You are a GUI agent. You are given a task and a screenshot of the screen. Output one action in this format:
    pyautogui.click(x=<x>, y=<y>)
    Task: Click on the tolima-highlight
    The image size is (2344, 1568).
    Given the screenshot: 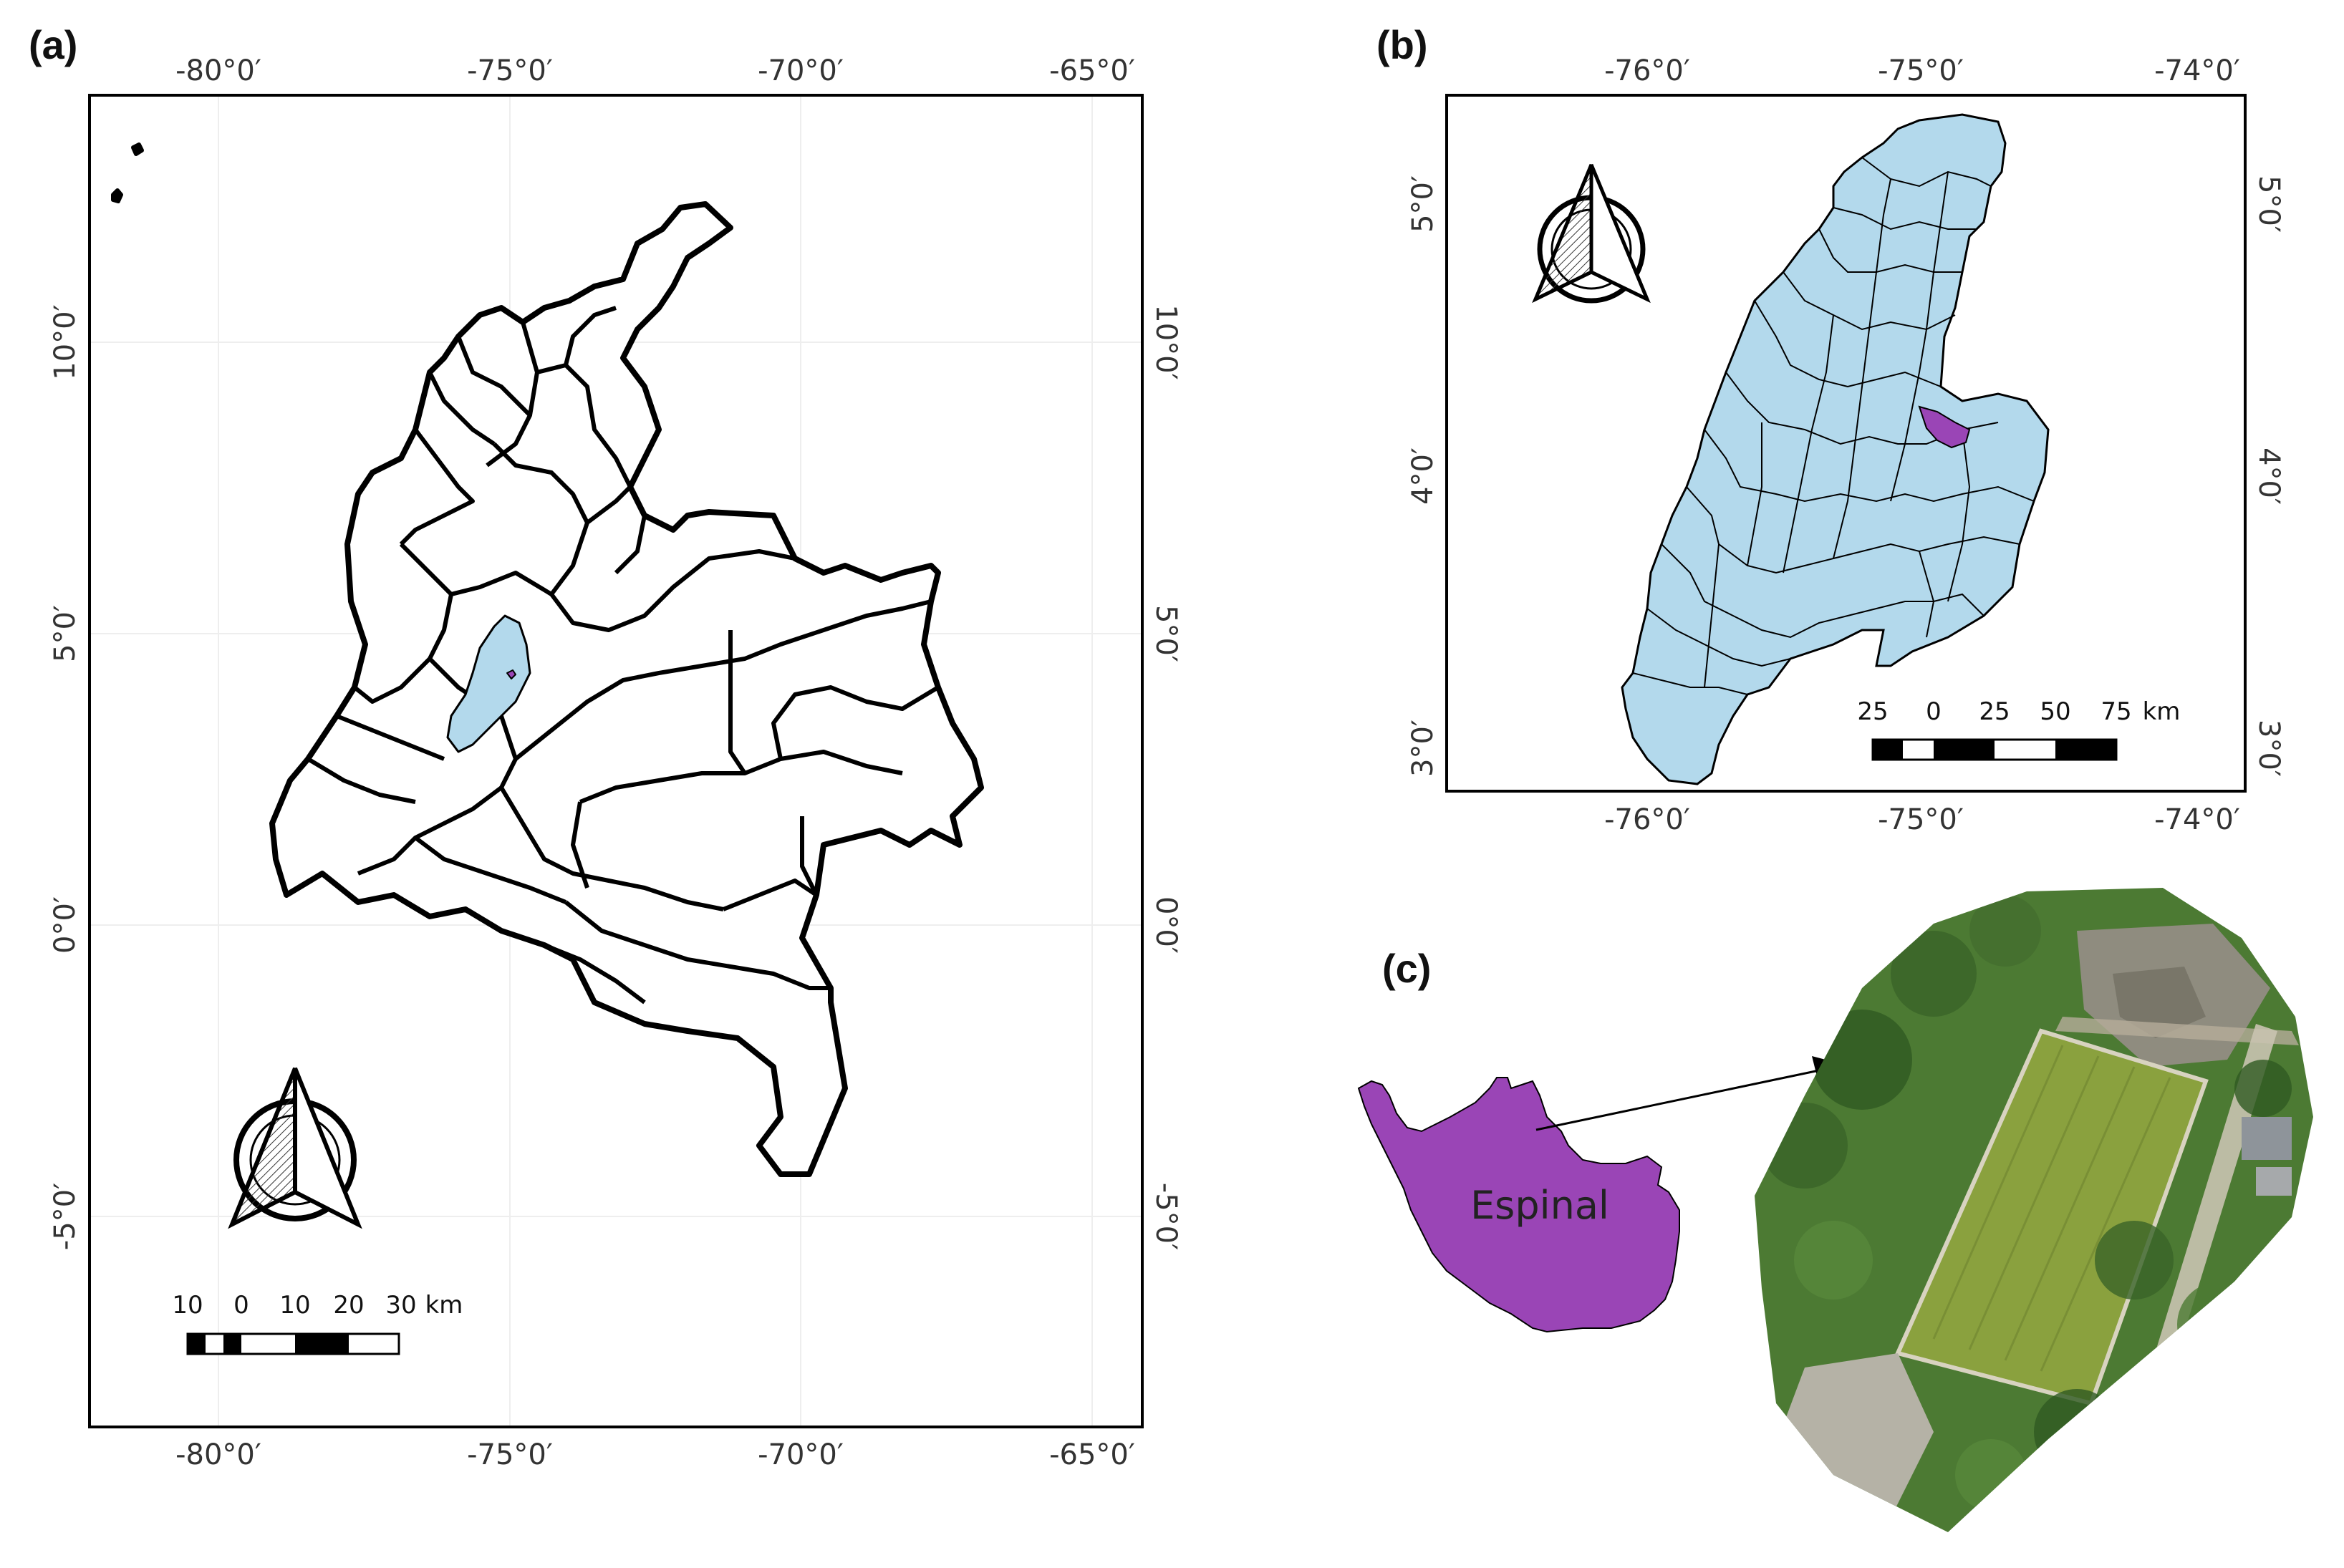 What is the action you would take?
    pyautogui.click(x=488, y=683)
    